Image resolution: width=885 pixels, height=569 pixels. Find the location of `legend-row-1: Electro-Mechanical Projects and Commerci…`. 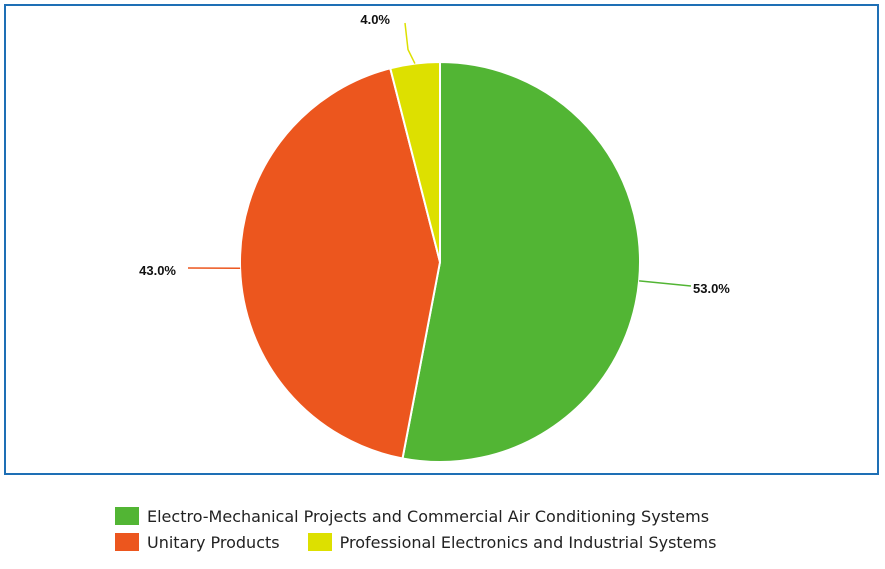

legend-row-1: Electro-Mechanical Projects and Commerci… is located at coordinates (455, 516).